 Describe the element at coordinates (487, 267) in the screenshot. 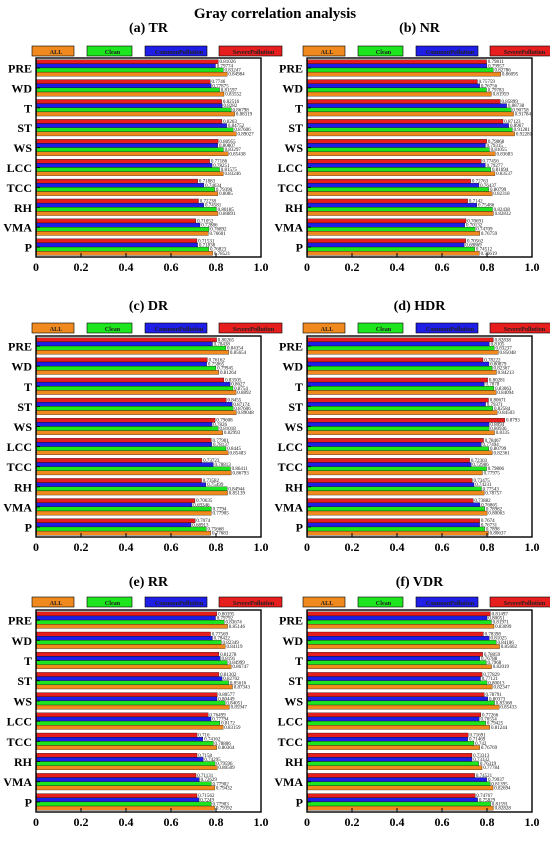

I see `x-tick-label: 0.8` at that location.